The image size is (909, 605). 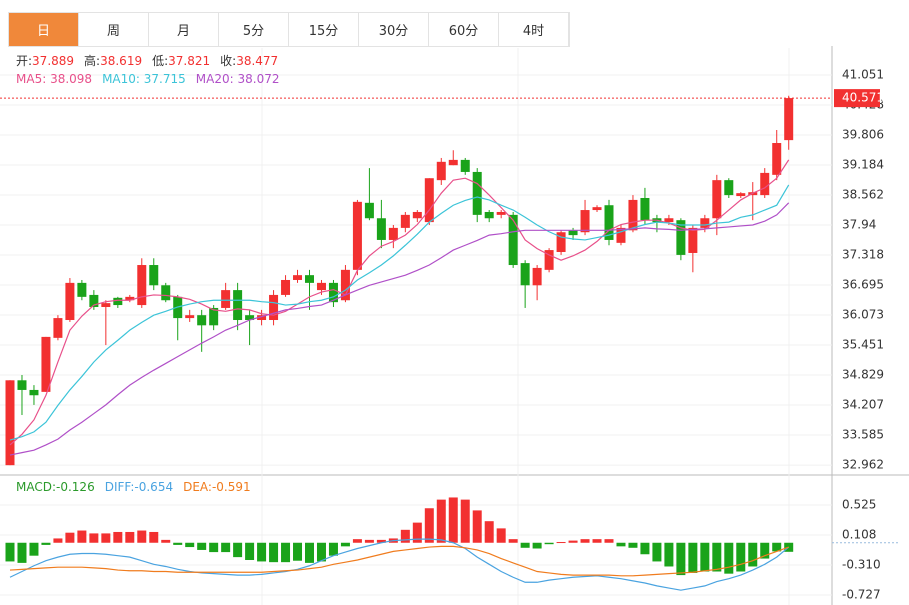 What do you see at coordinates (863, 315) in the screenshot?
I see `y-tick-label: 36.073` at bounding box center [863, 315].